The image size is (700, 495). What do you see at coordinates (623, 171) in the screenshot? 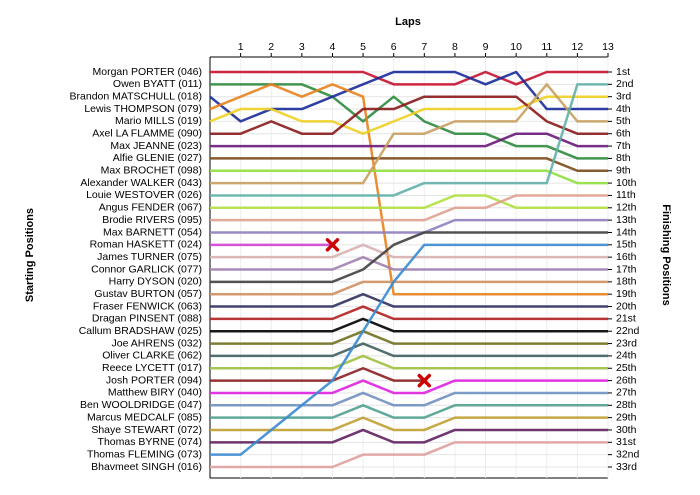
I see `y2-tick-label: 9th` at bounding box center [623, 171].